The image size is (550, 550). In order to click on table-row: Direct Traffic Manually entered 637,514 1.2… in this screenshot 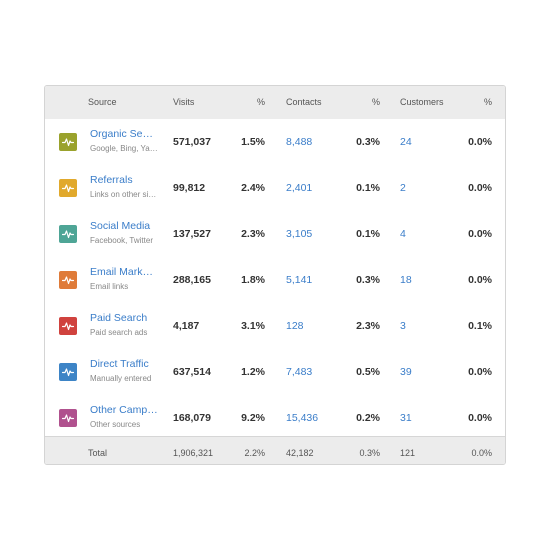, I will do `click(275, 372)`.